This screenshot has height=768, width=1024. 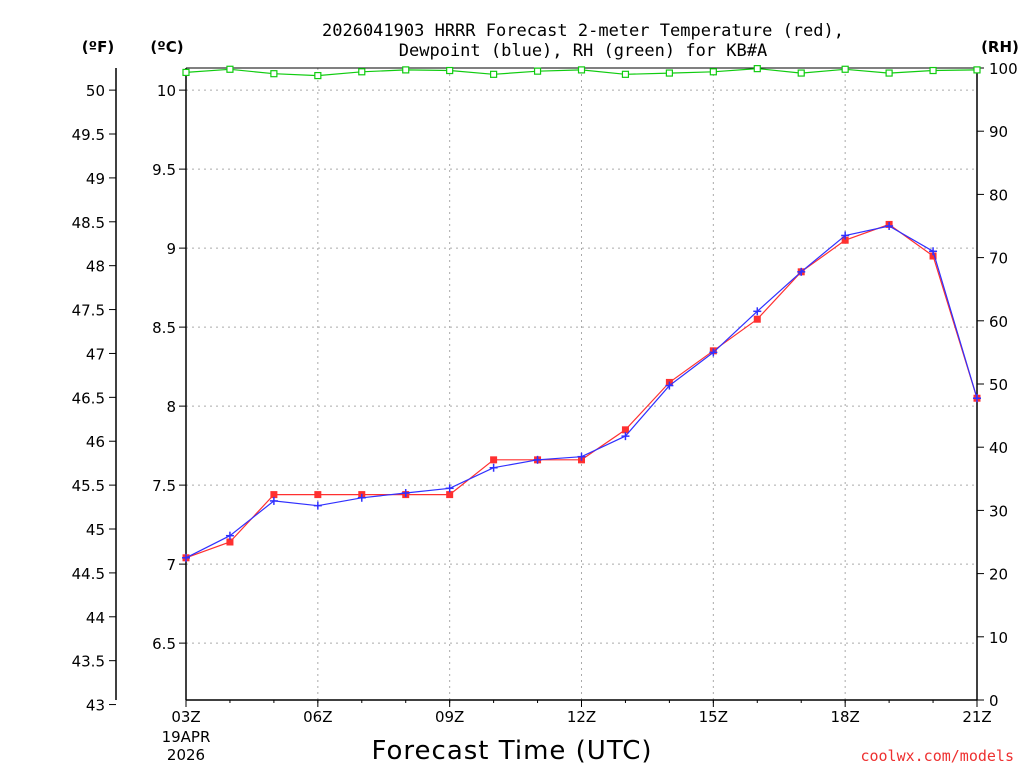 I want to click on rh-tick-label: 40, so click(x=998, y=448).